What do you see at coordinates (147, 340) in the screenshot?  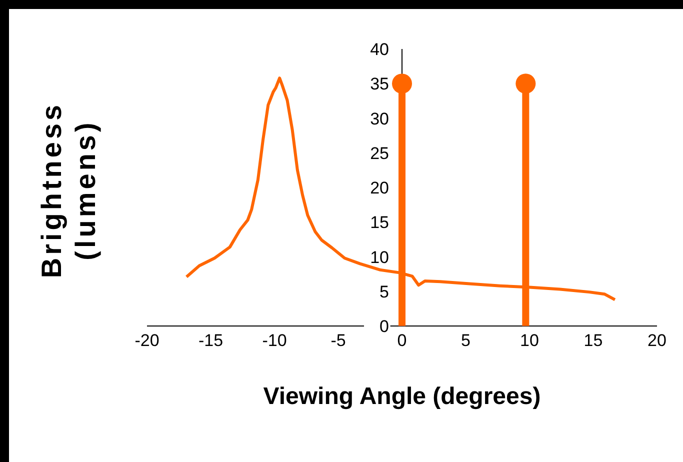 I see `x-tick-label: -20` at bounding box center [147, 340].